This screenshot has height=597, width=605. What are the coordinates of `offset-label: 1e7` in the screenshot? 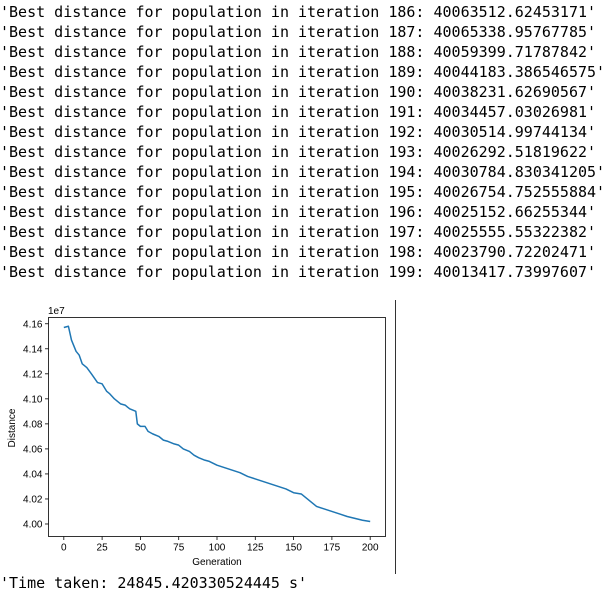 It's located at (56, 311).